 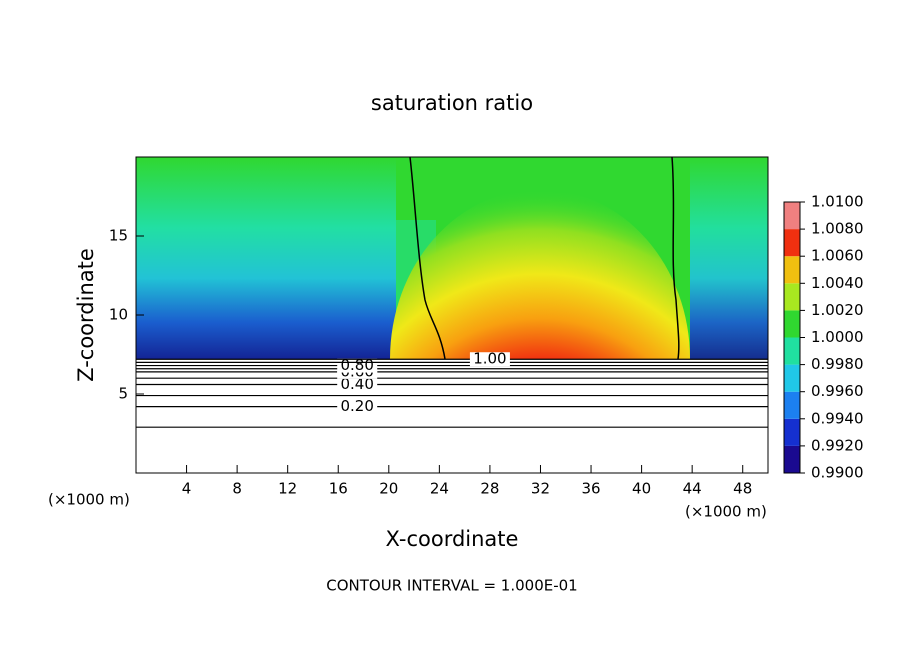 I want to click on x-tick-label: 48, so click(x=742, y=489).